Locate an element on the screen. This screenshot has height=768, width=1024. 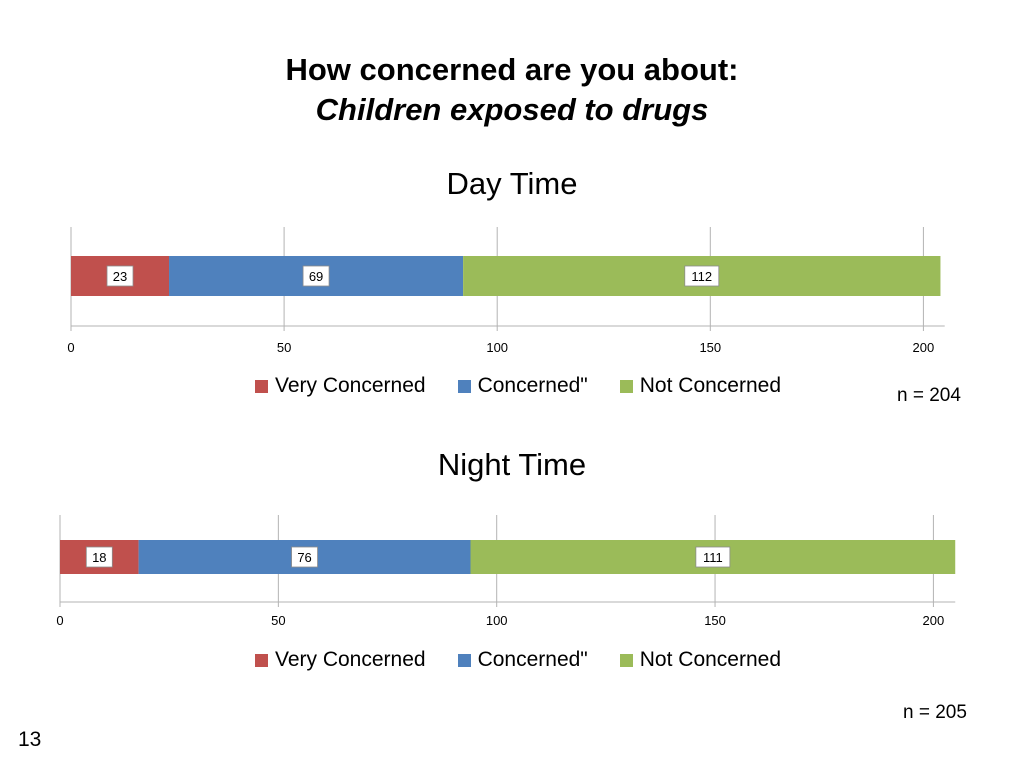
day-tick-label: 100 is located at coordinates (497, 347).